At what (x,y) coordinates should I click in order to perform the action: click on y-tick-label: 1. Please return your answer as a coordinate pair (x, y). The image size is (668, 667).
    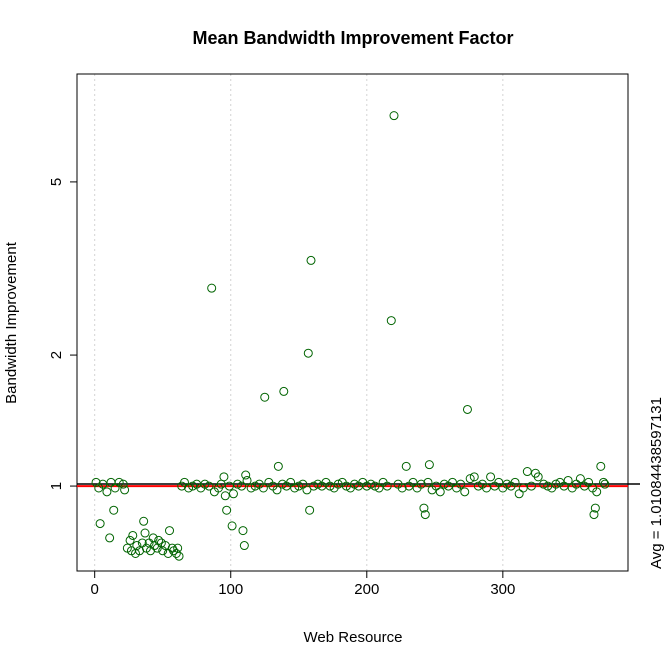
    Looking at the image, I should click on (56, 486).